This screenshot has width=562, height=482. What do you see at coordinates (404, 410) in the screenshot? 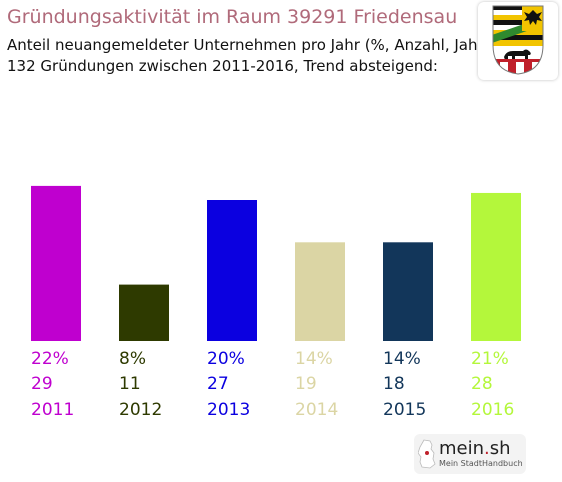
I see `year-label-2015: 2015` at bounding box center [404, 410].